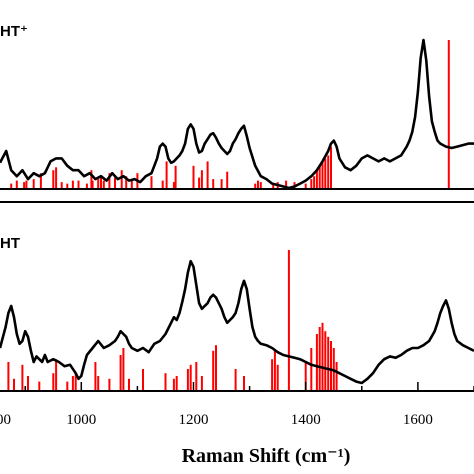 The height and width of the screenshot is (474, 474). Describe the element at coordinates (10, 243) in the screenshot. I see `panel-label-bottom: HT` at that location.